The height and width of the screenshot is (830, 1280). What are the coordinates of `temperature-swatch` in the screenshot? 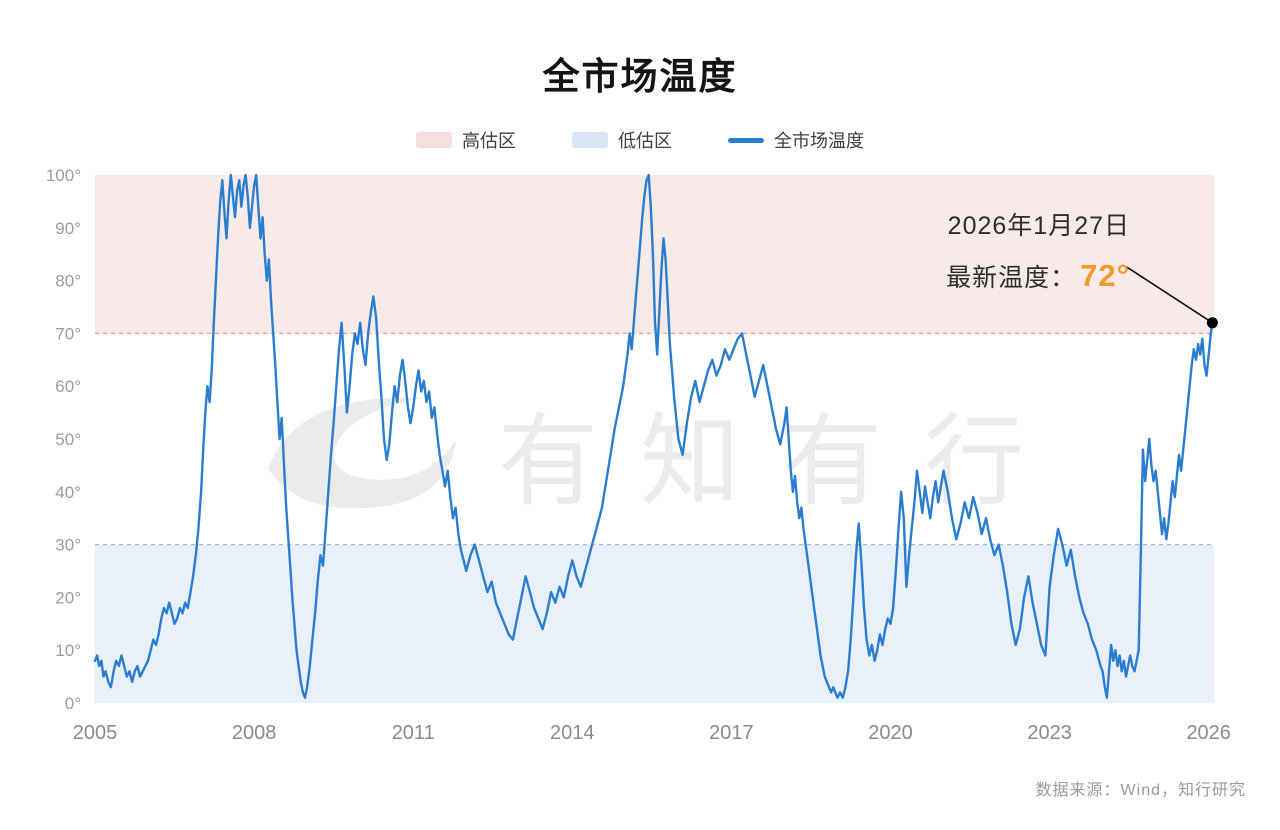 It's located at (746, 140).